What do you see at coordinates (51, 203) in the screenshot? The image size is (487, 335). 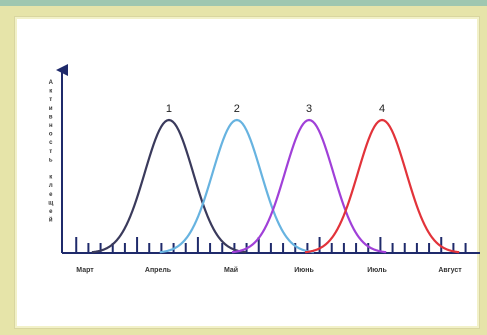 I see `y-label-letter: щ` at bounding box center [51, 203].